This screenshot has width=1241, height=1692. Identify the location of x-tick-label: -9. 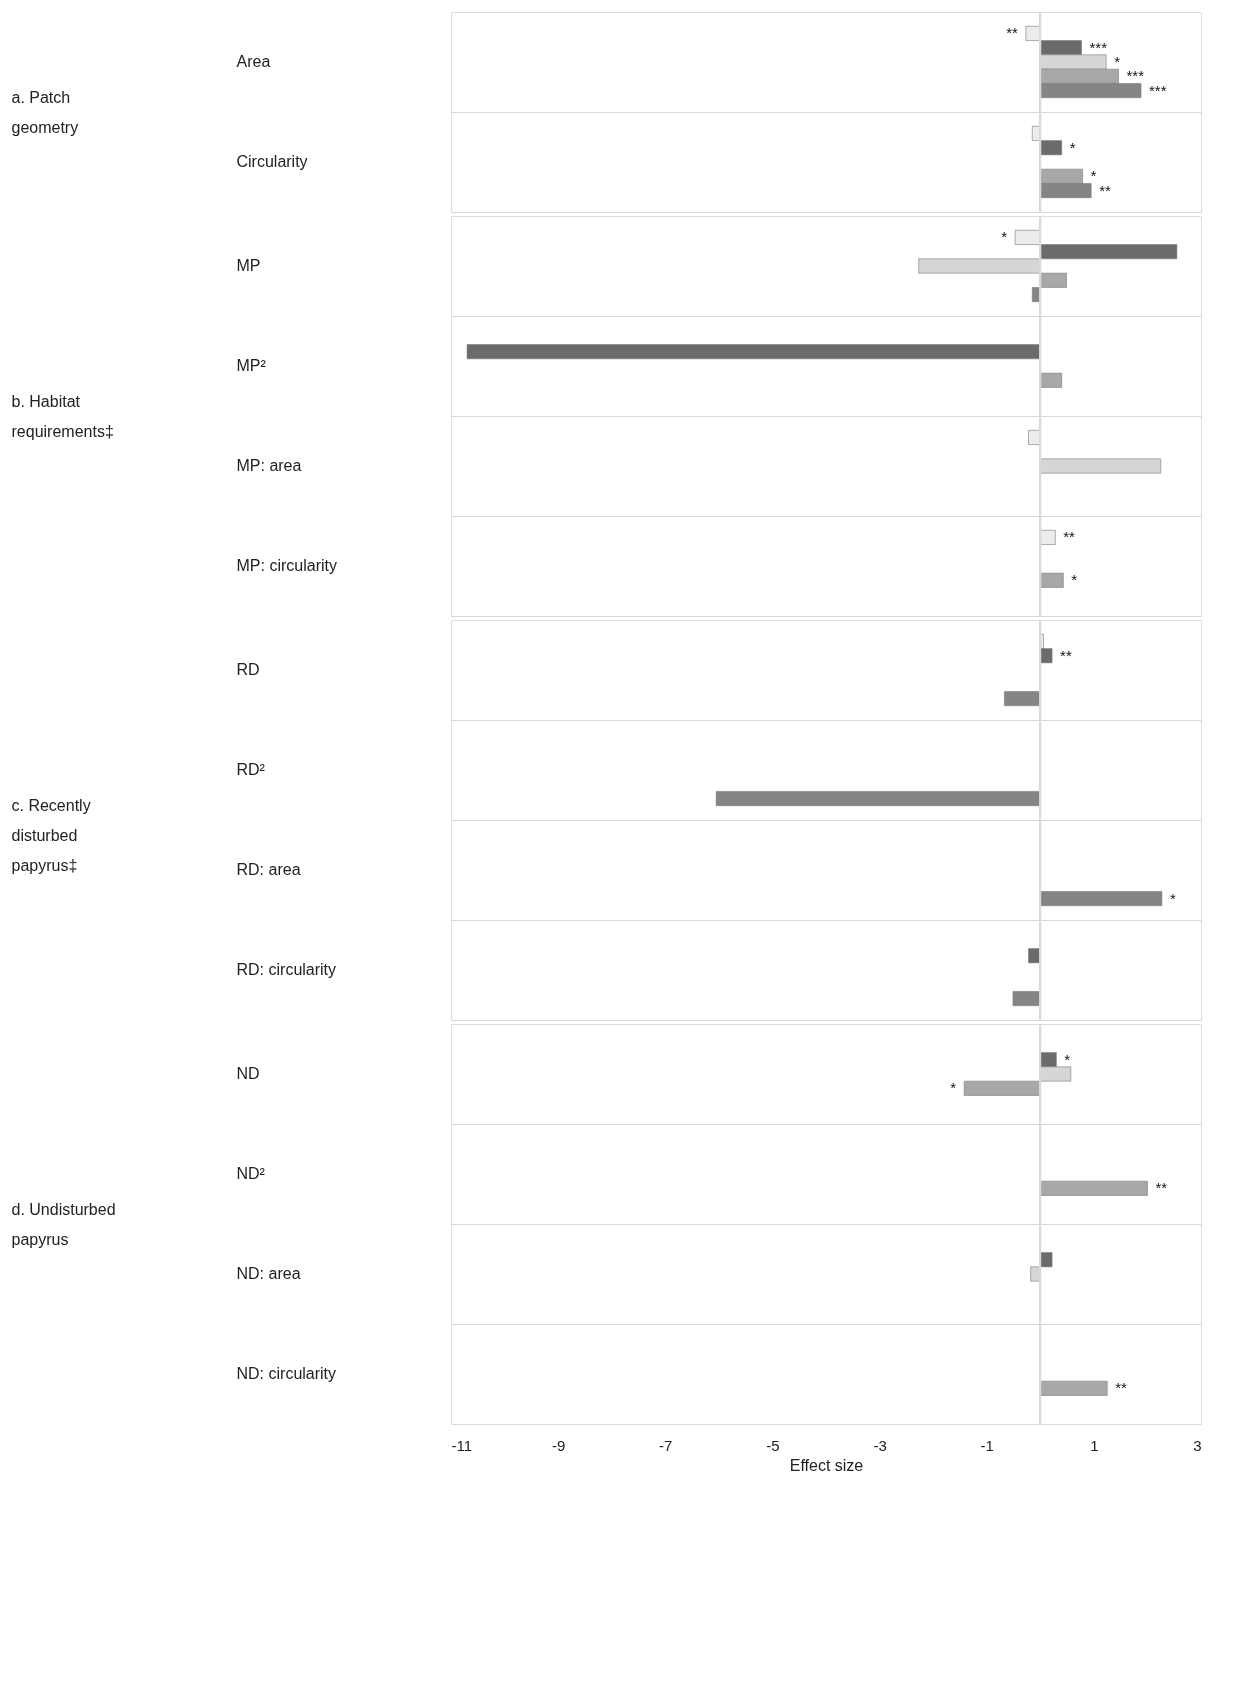
(558, 1445).